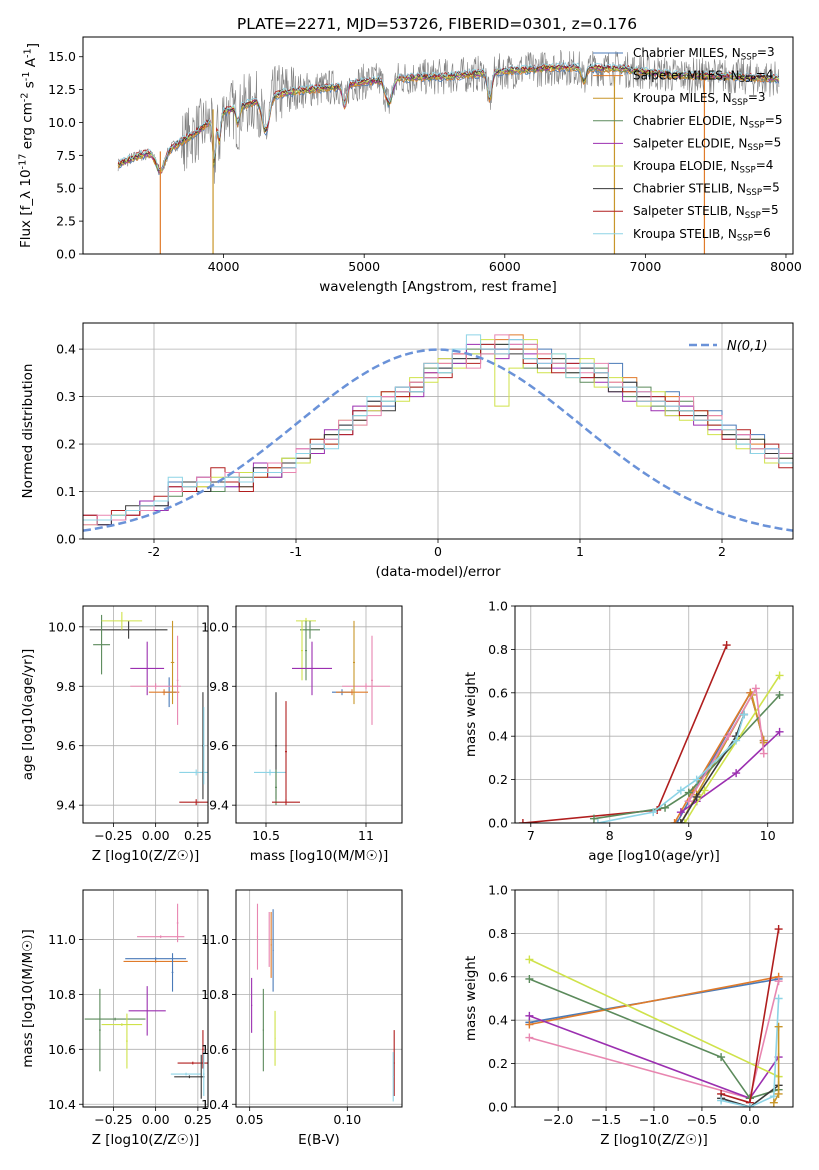 This screenshot has height=1170, width=819. I want to click on y-tick-label: 1.0, so click(498, 606).